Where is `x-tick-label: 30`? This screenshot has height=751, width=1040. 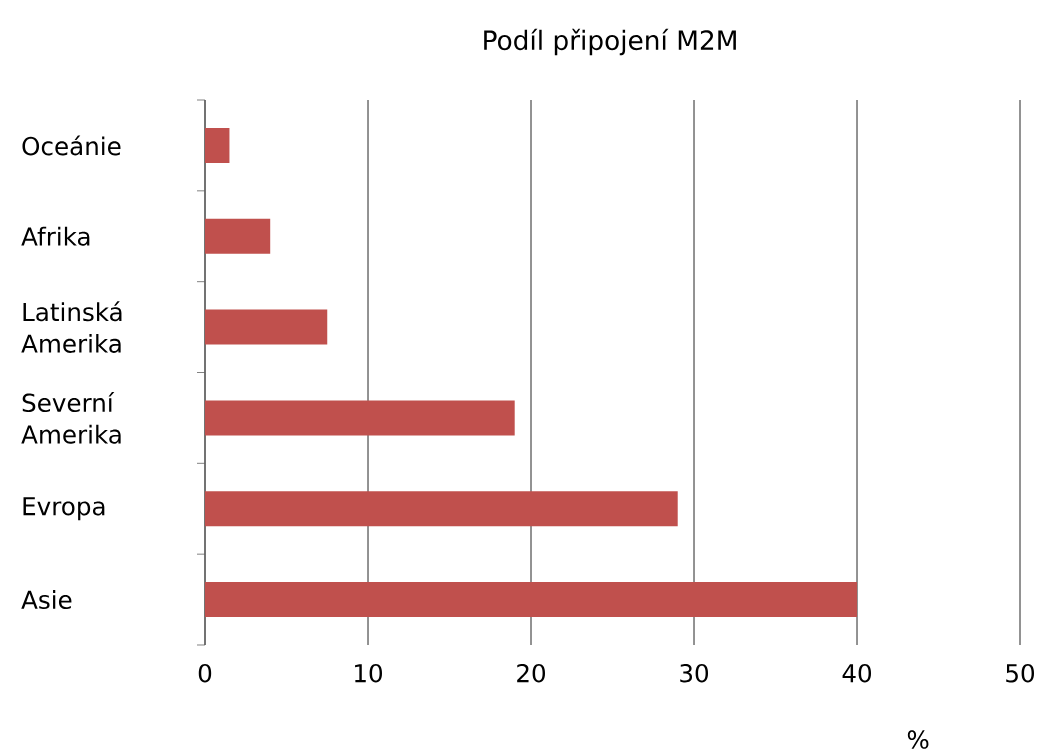 x-tick-label: 30 is located at coordinates (694, 673).